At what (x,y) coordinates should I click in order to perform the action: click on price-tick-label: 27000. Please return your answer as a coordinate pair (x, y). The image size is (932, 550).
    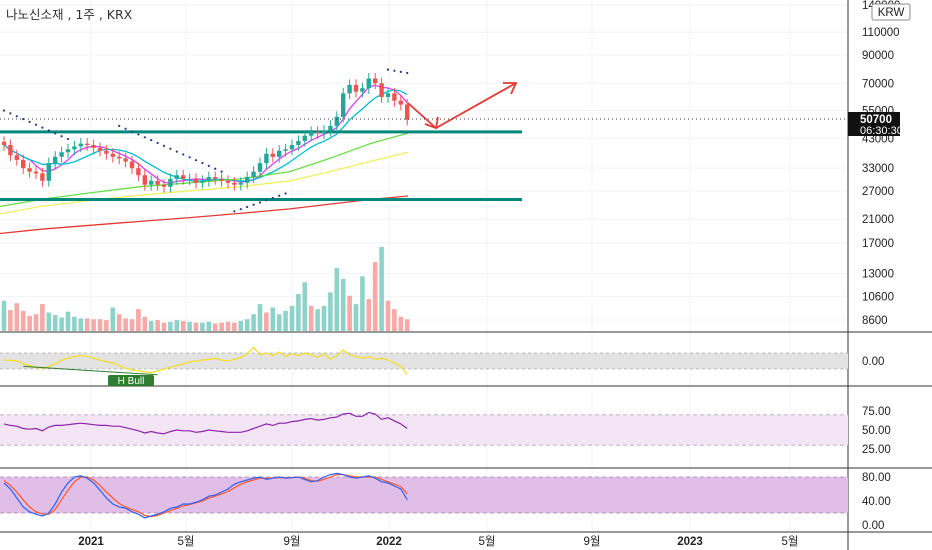
    Looking at the image, I should click on (878, 192).